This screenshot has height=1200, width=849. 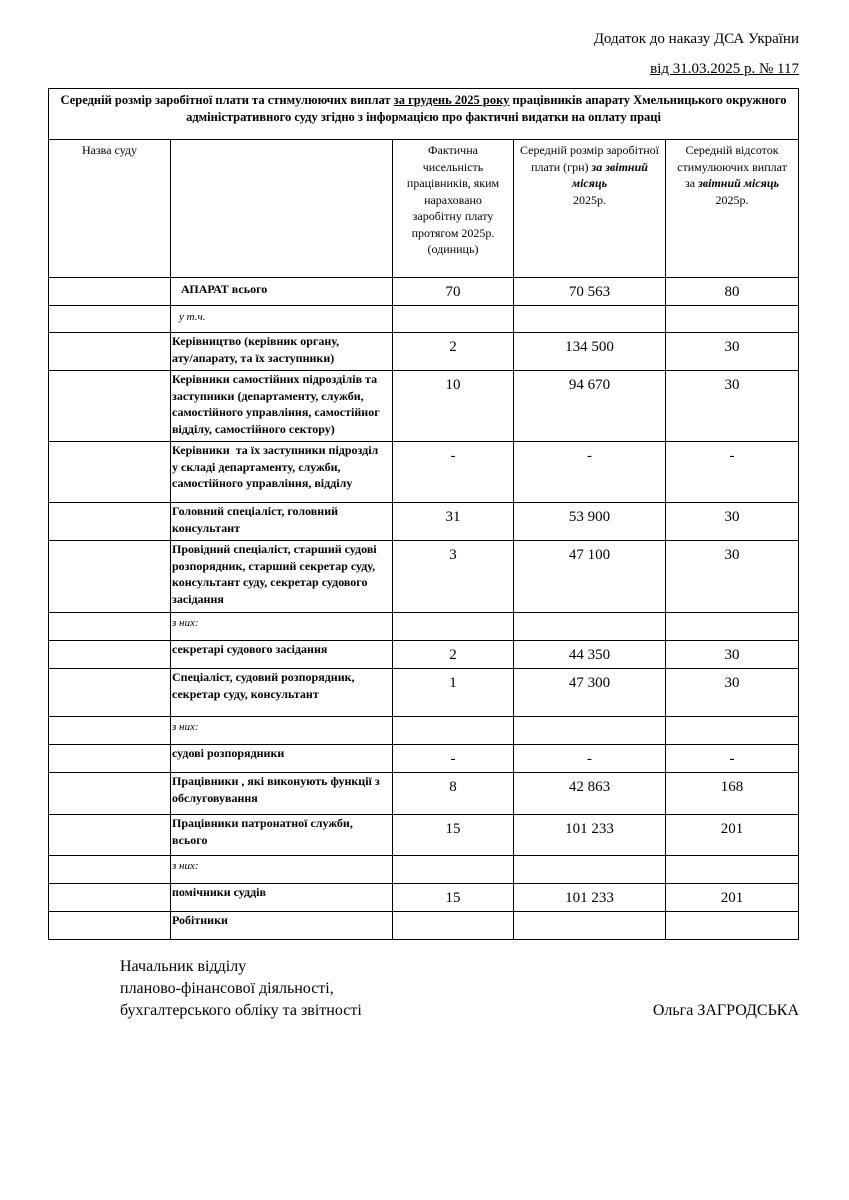 What do you see at coordinates (281, 897) in the screenshot?
I see `row-label: помічники суддів` at bounding box center [281, 897].